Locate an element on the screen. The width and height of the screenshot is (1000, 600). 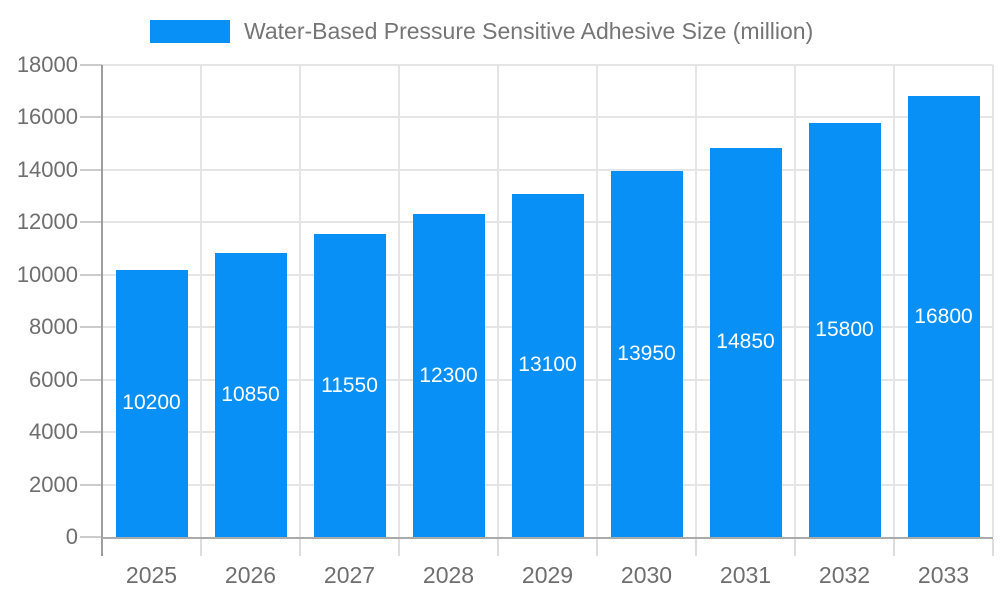
bar-value-label: 16800 is located at coordinates (943, 316).